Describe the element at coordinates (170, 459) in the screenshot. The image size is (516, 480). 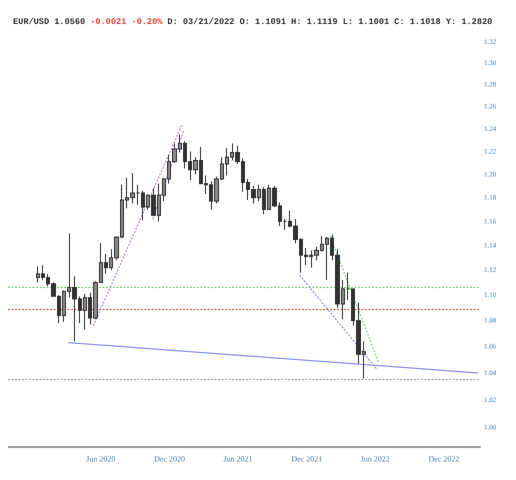
I see `x-tick-label: Dec 2020` at that location.